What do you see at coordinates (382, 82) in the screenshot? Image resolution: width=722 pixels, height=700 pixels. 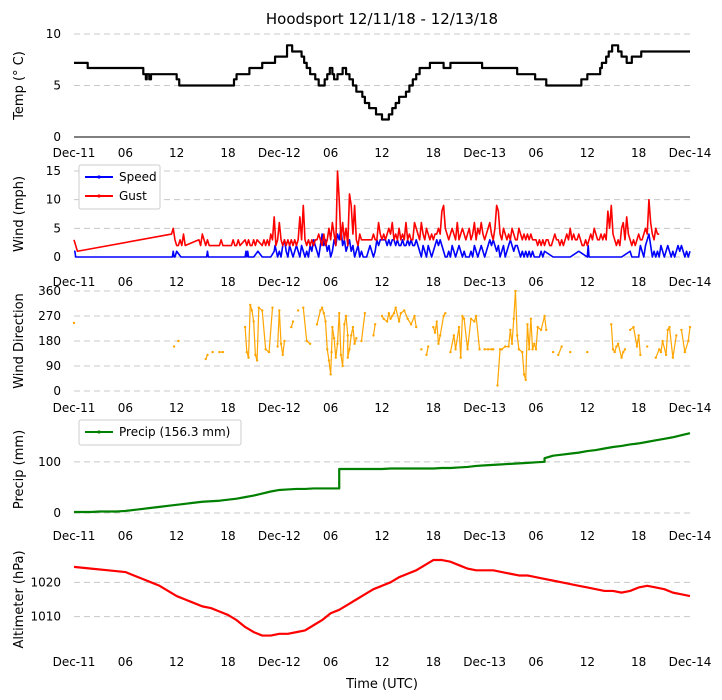 I see `series-line-temp` at bounding box center [382, 82].